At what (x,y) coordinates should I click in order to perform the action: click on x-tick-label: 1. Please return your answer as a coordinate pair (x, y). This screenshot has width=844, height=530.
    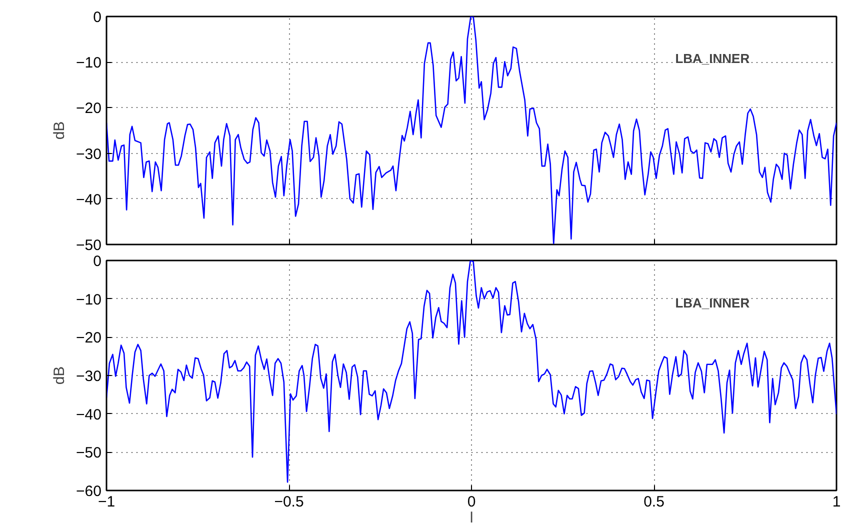
    Looking at the image, I should click on (836, 502).